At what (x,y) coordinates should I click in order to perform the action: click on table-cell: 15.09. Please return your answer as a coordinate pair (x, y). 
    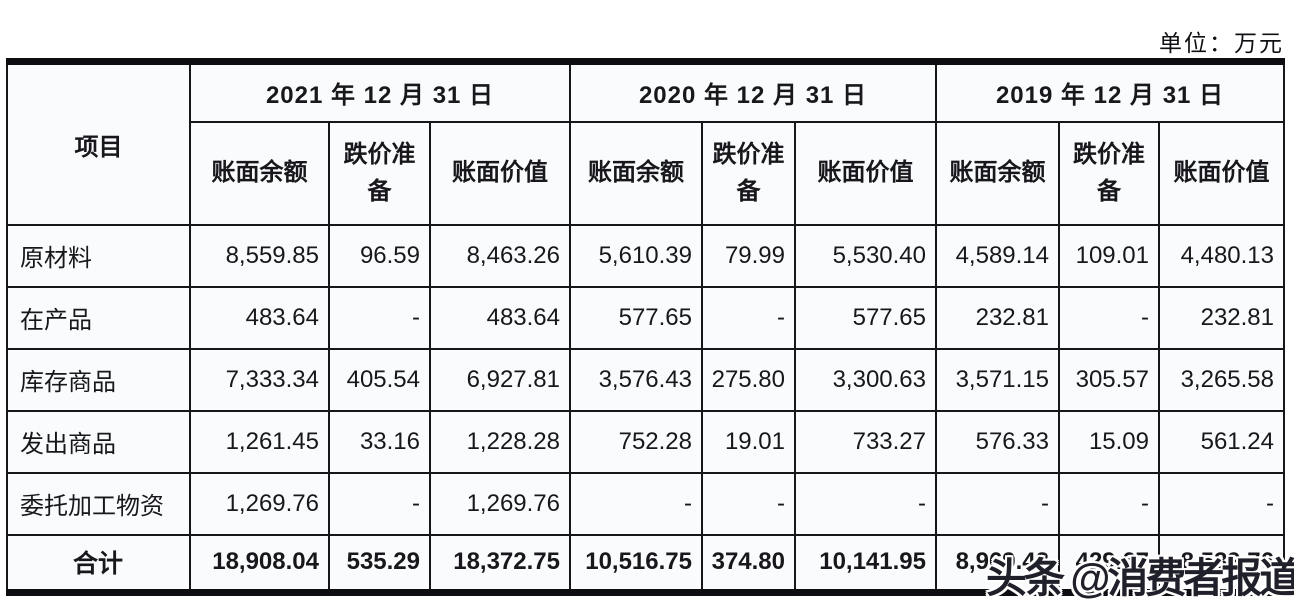
    Looking at the image, I should click on (1109, 441).